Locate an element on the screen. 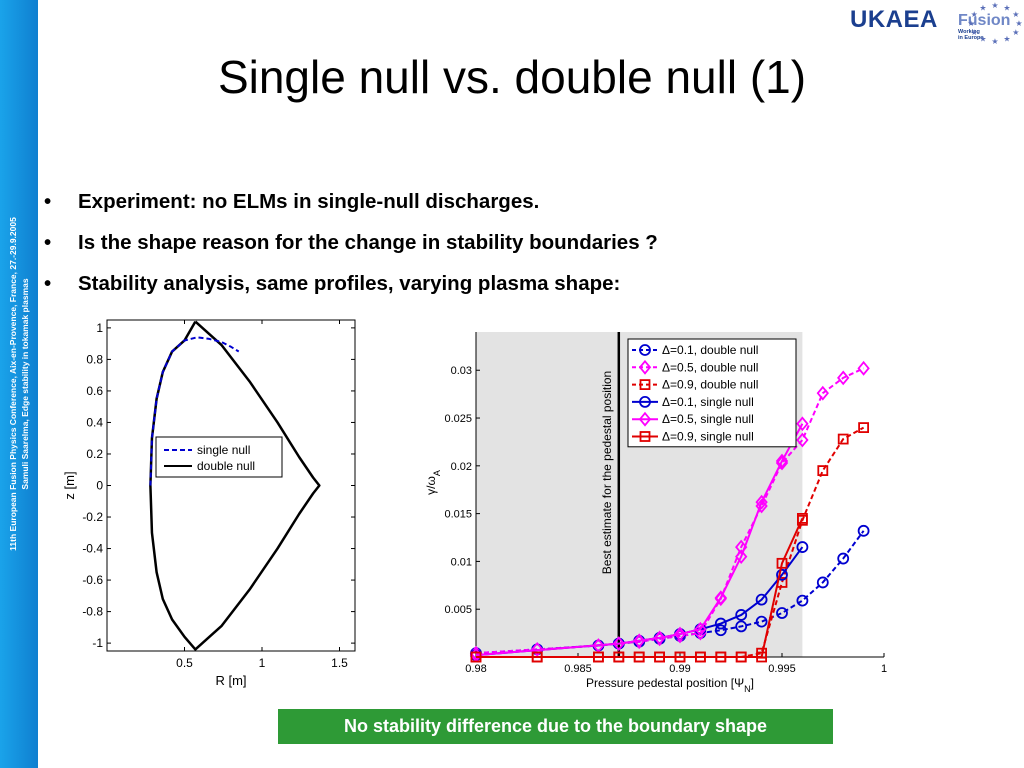 This screenshot has width=1024, height=768. shape-plot-frame is located at coordinates (231, 485).